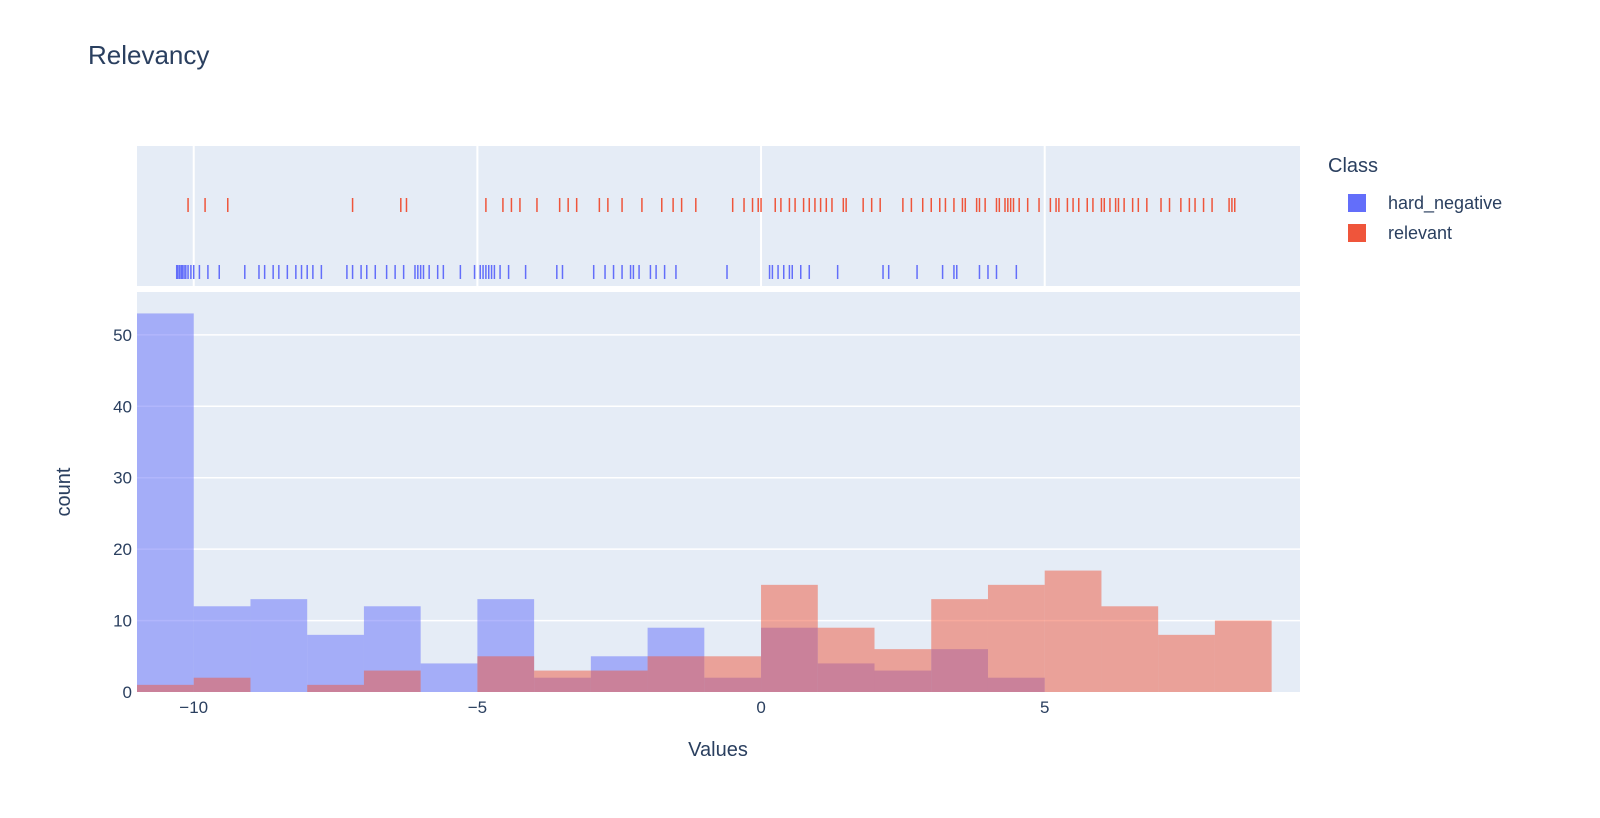 The image size is (1600, 818). What do you see at coordinates (149, 55) in the screenshot?
I see `chart-title: Relevancy` at bounding box center [149, 55].